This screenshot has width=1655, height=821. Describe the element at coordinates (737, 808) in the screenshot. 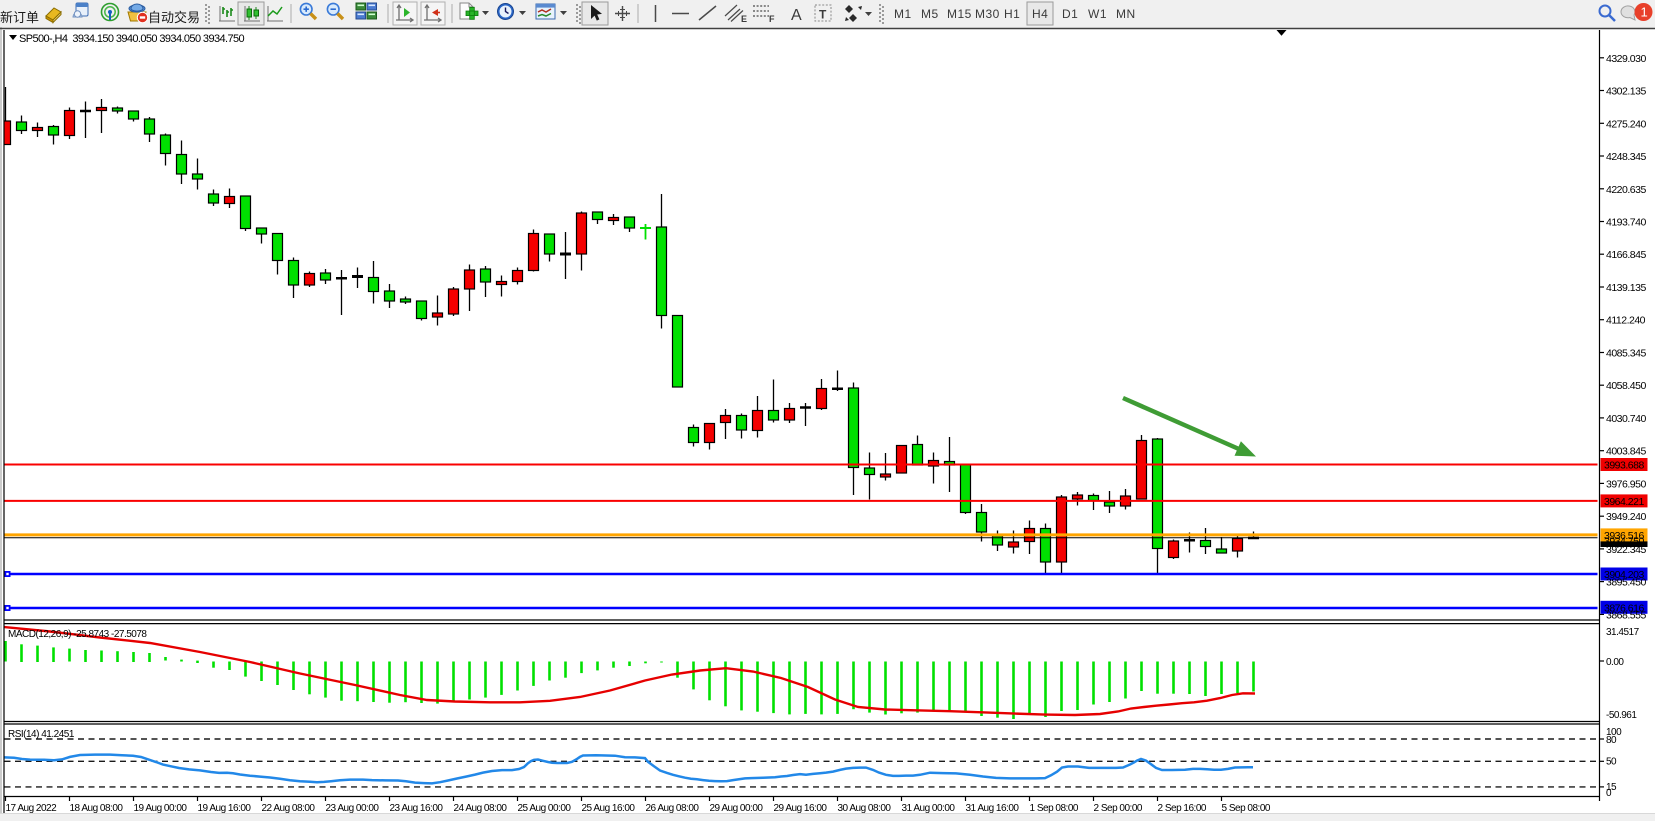

I see `svg-text: 29 Aug 00:00` at that location.